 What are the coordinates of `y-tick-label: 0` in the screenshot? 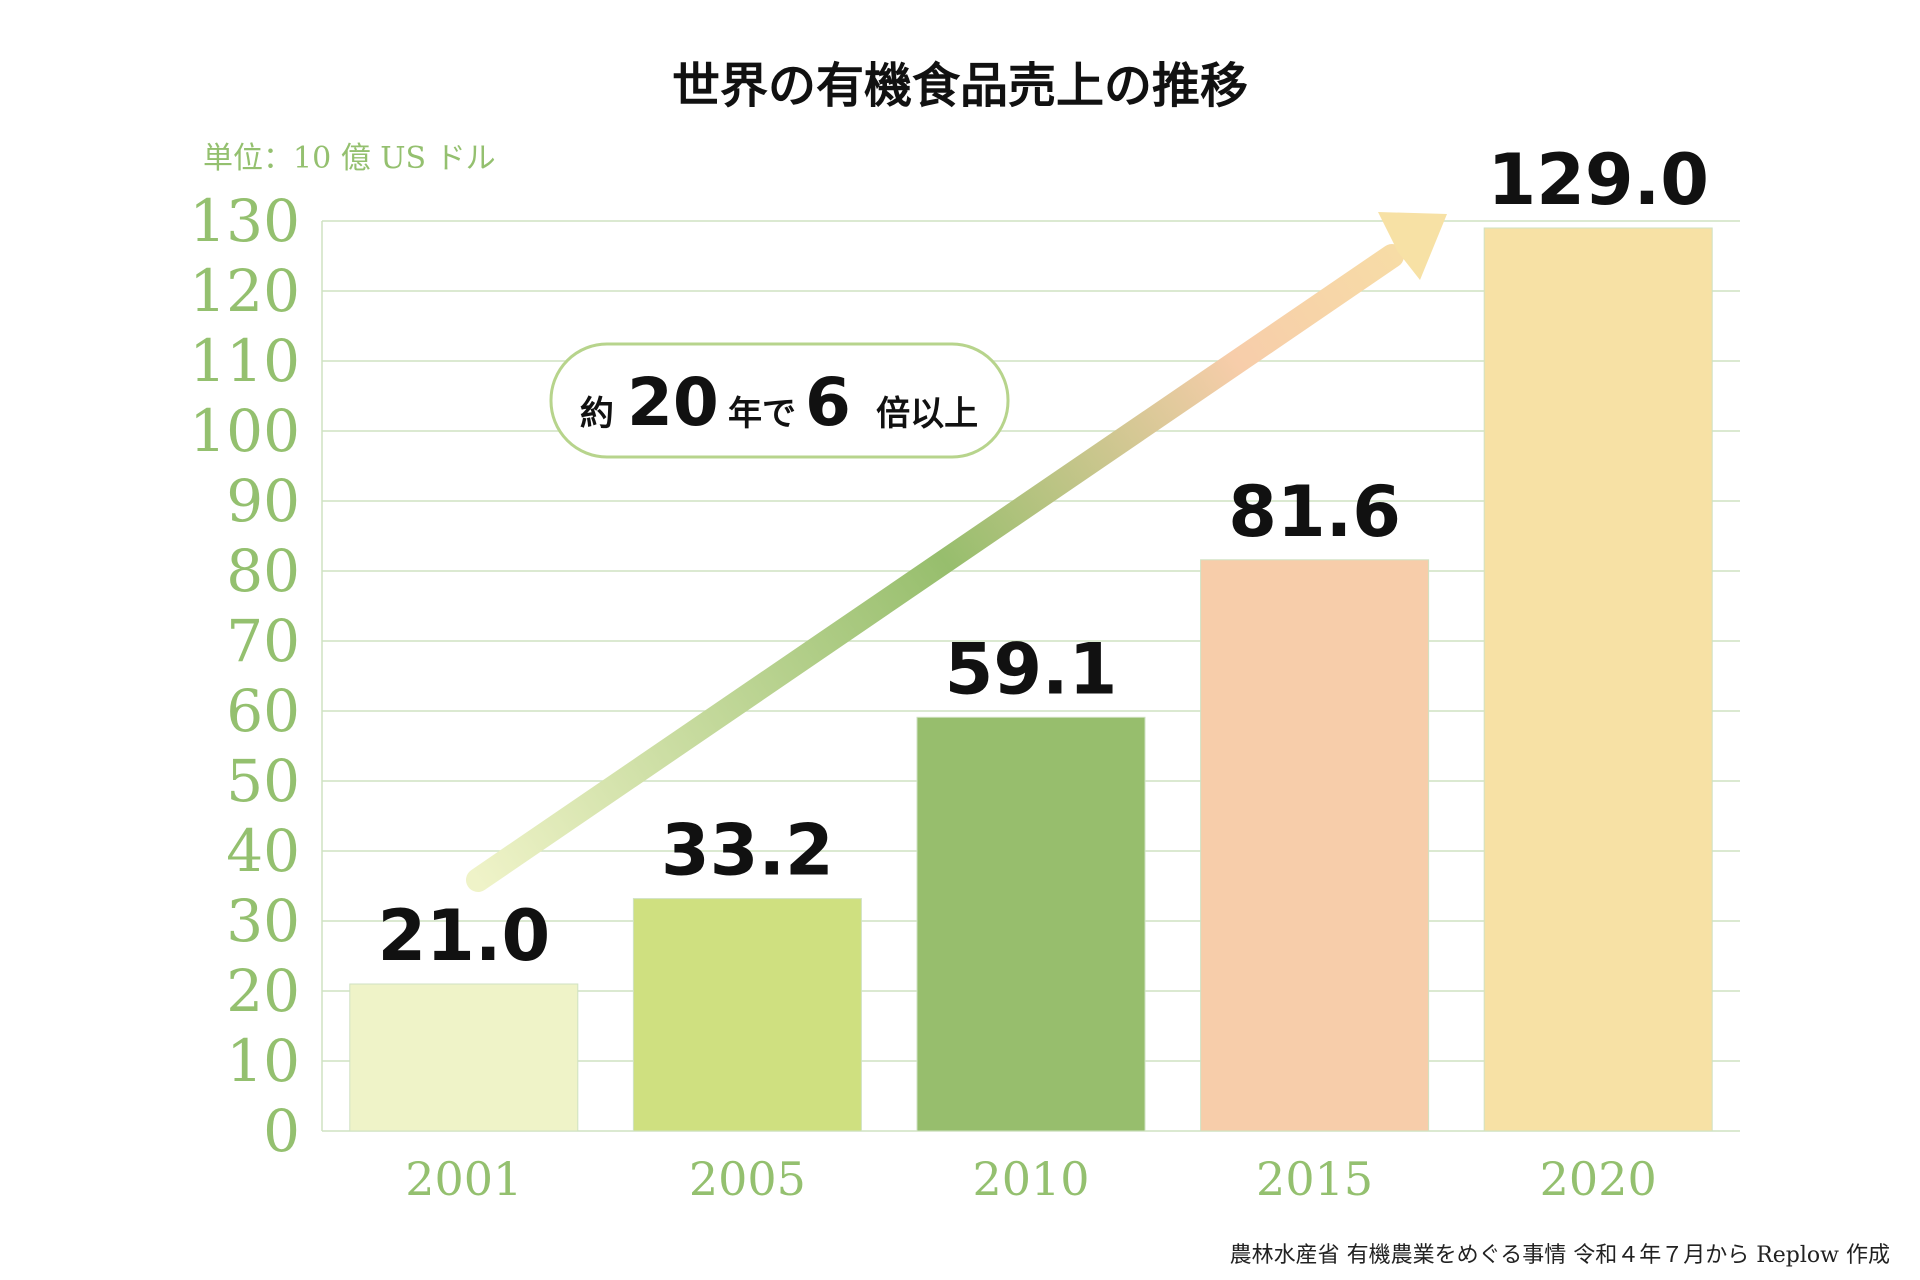 It's located at (281, 1131).